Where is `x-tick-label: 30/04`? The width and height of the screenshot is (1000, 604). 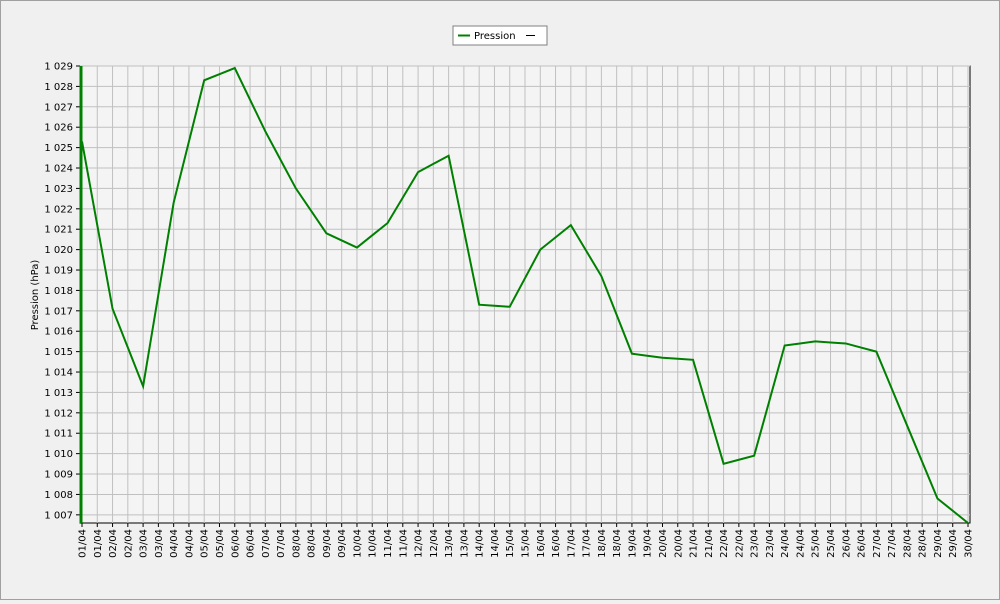 x-tick-label: 30/04 is located at coordinates (969, 543).